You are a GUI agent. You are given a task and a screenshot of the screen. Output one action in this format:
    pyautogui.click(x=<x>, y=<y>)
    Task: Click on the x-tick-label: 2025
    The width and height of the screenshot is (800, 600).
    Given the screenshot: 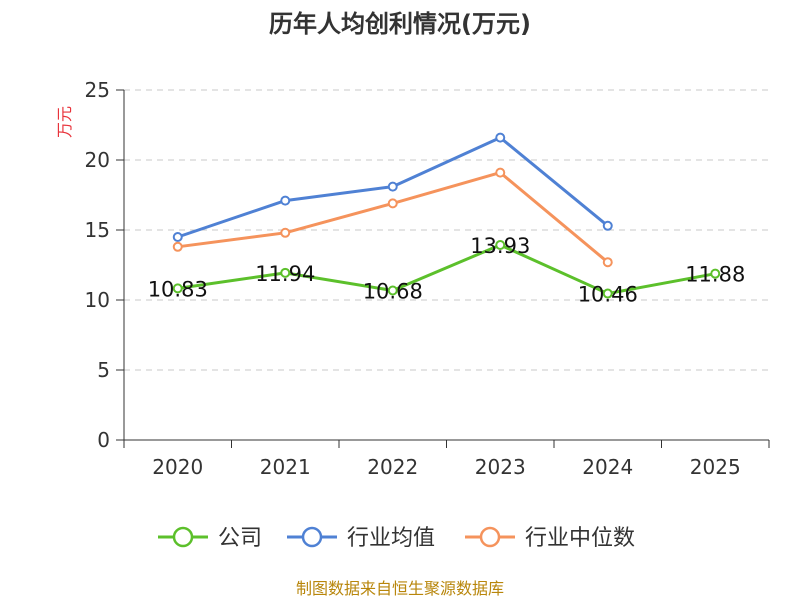 What is the action you would take?
    pyautogui.click(x=715, y=467)
    